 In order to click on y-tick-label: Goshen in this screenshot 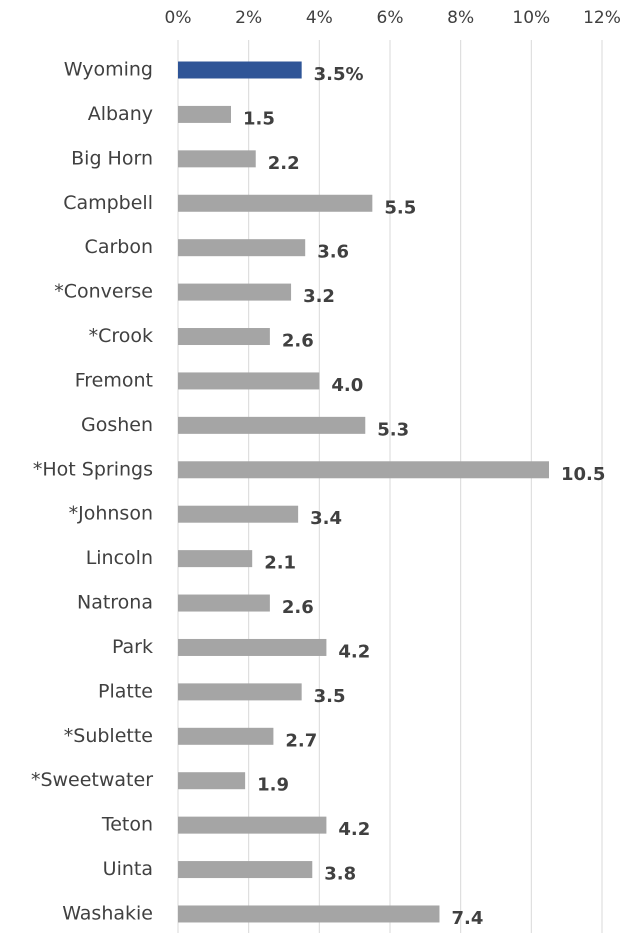, I will do `click(117, 425)`.